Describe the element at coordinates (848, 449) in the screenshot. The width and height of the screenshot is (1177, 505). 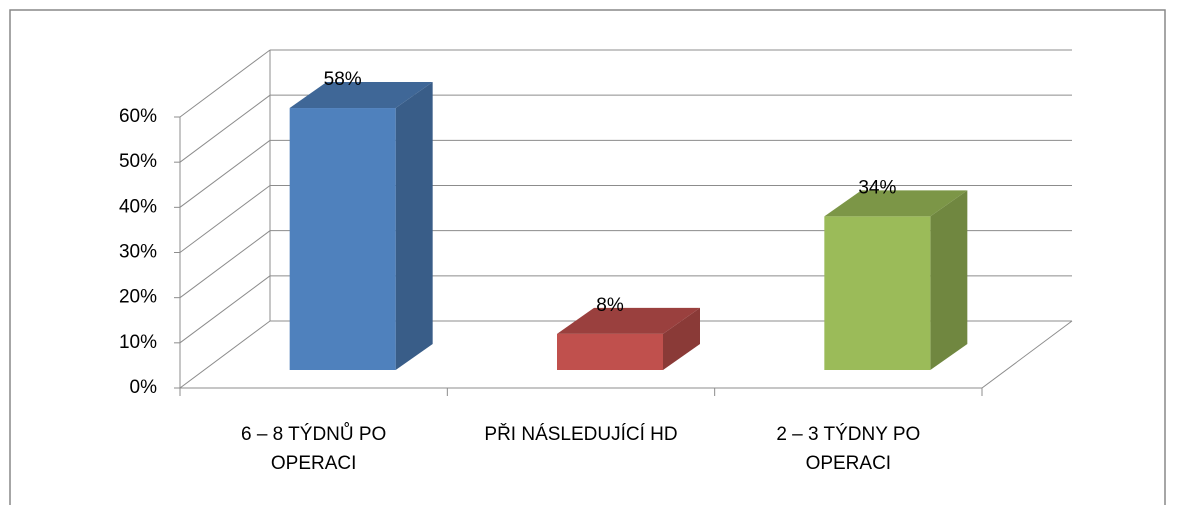
I see `x-tick-label: 2 – 3 TÝDNY PO OPERACI` at that location.